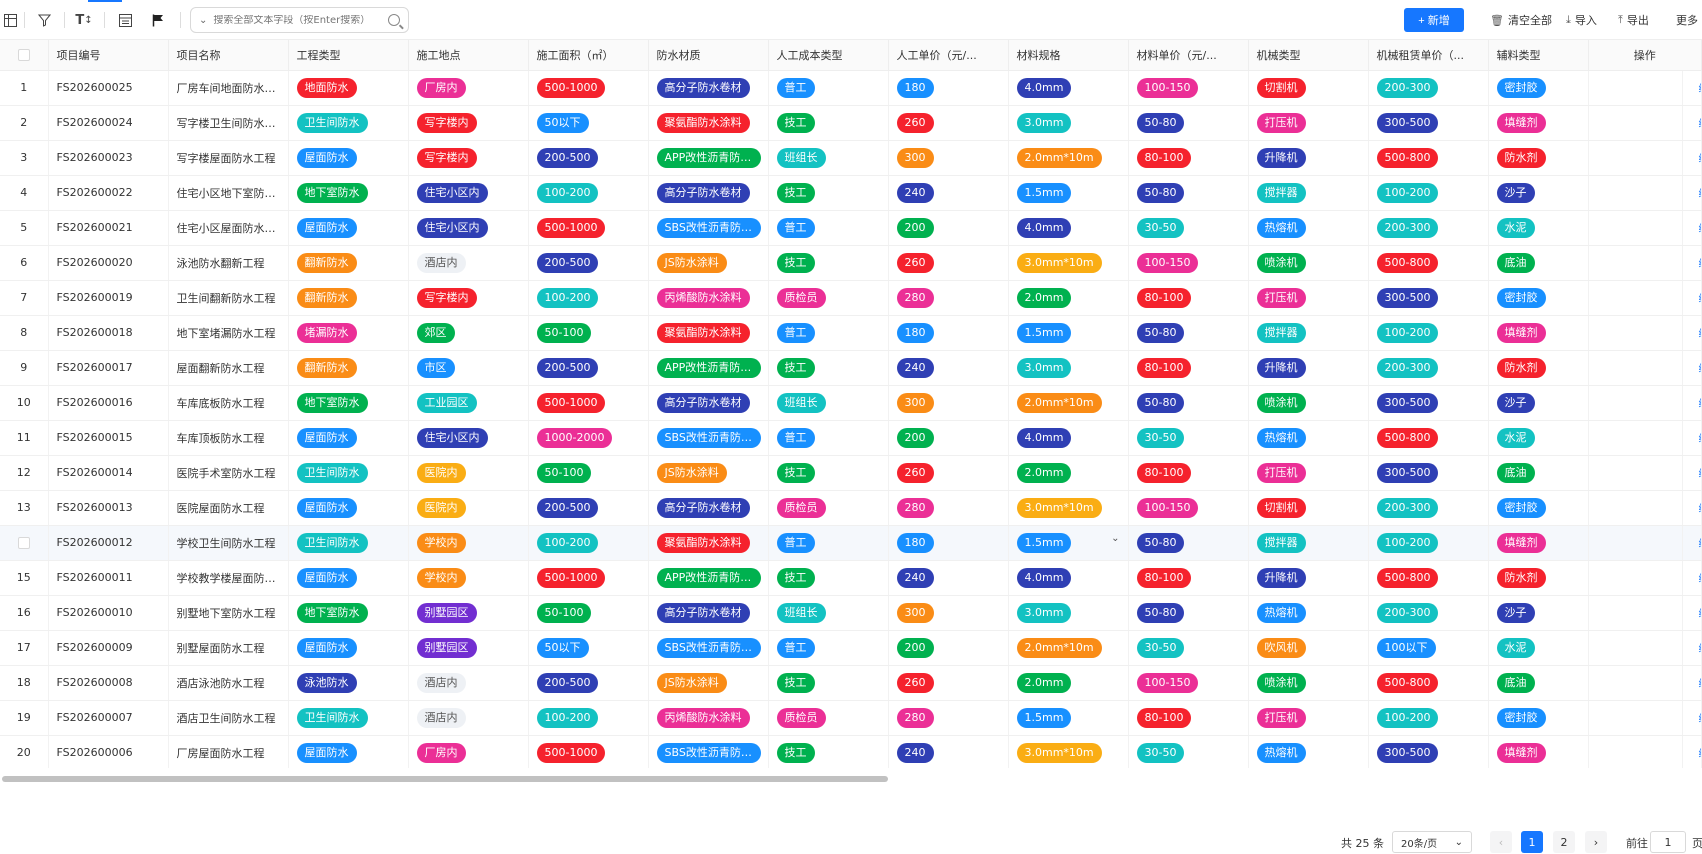  What do you see at coordinates (1068, 193) in the screenshot?
I see `cell-spec: 1.5mm` at bounding box center [1068, 193].